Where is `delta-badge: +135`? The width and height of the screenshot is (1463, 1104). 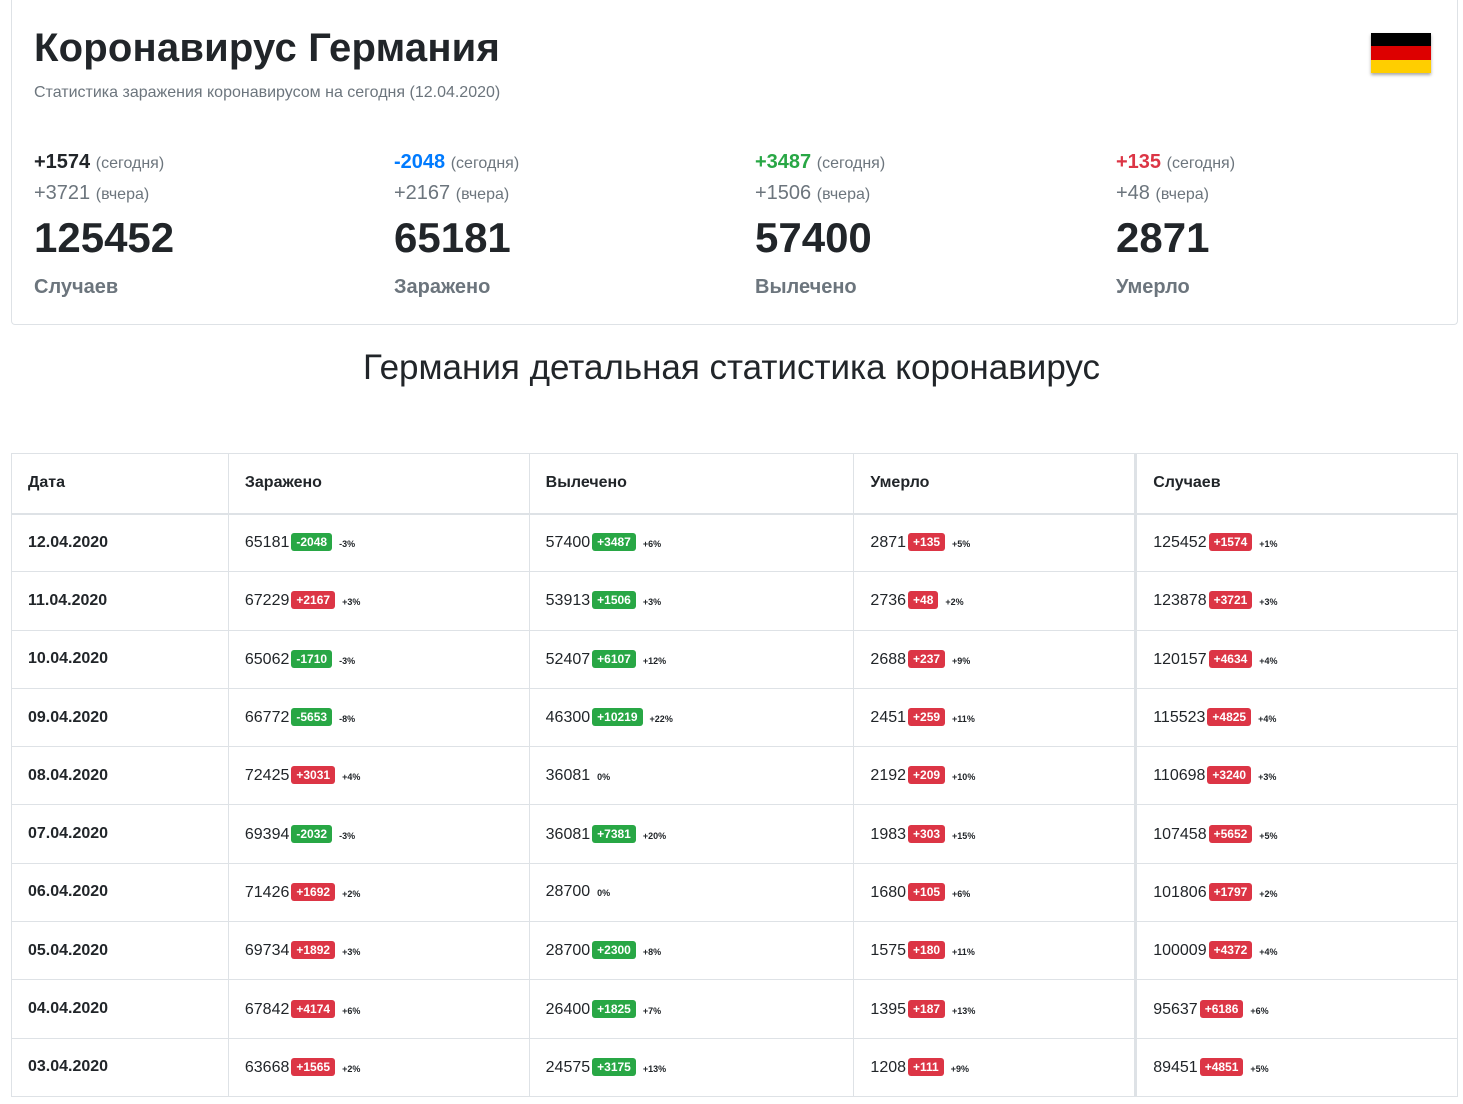
delta-badge: +135 is located at coordinates (927, 542).